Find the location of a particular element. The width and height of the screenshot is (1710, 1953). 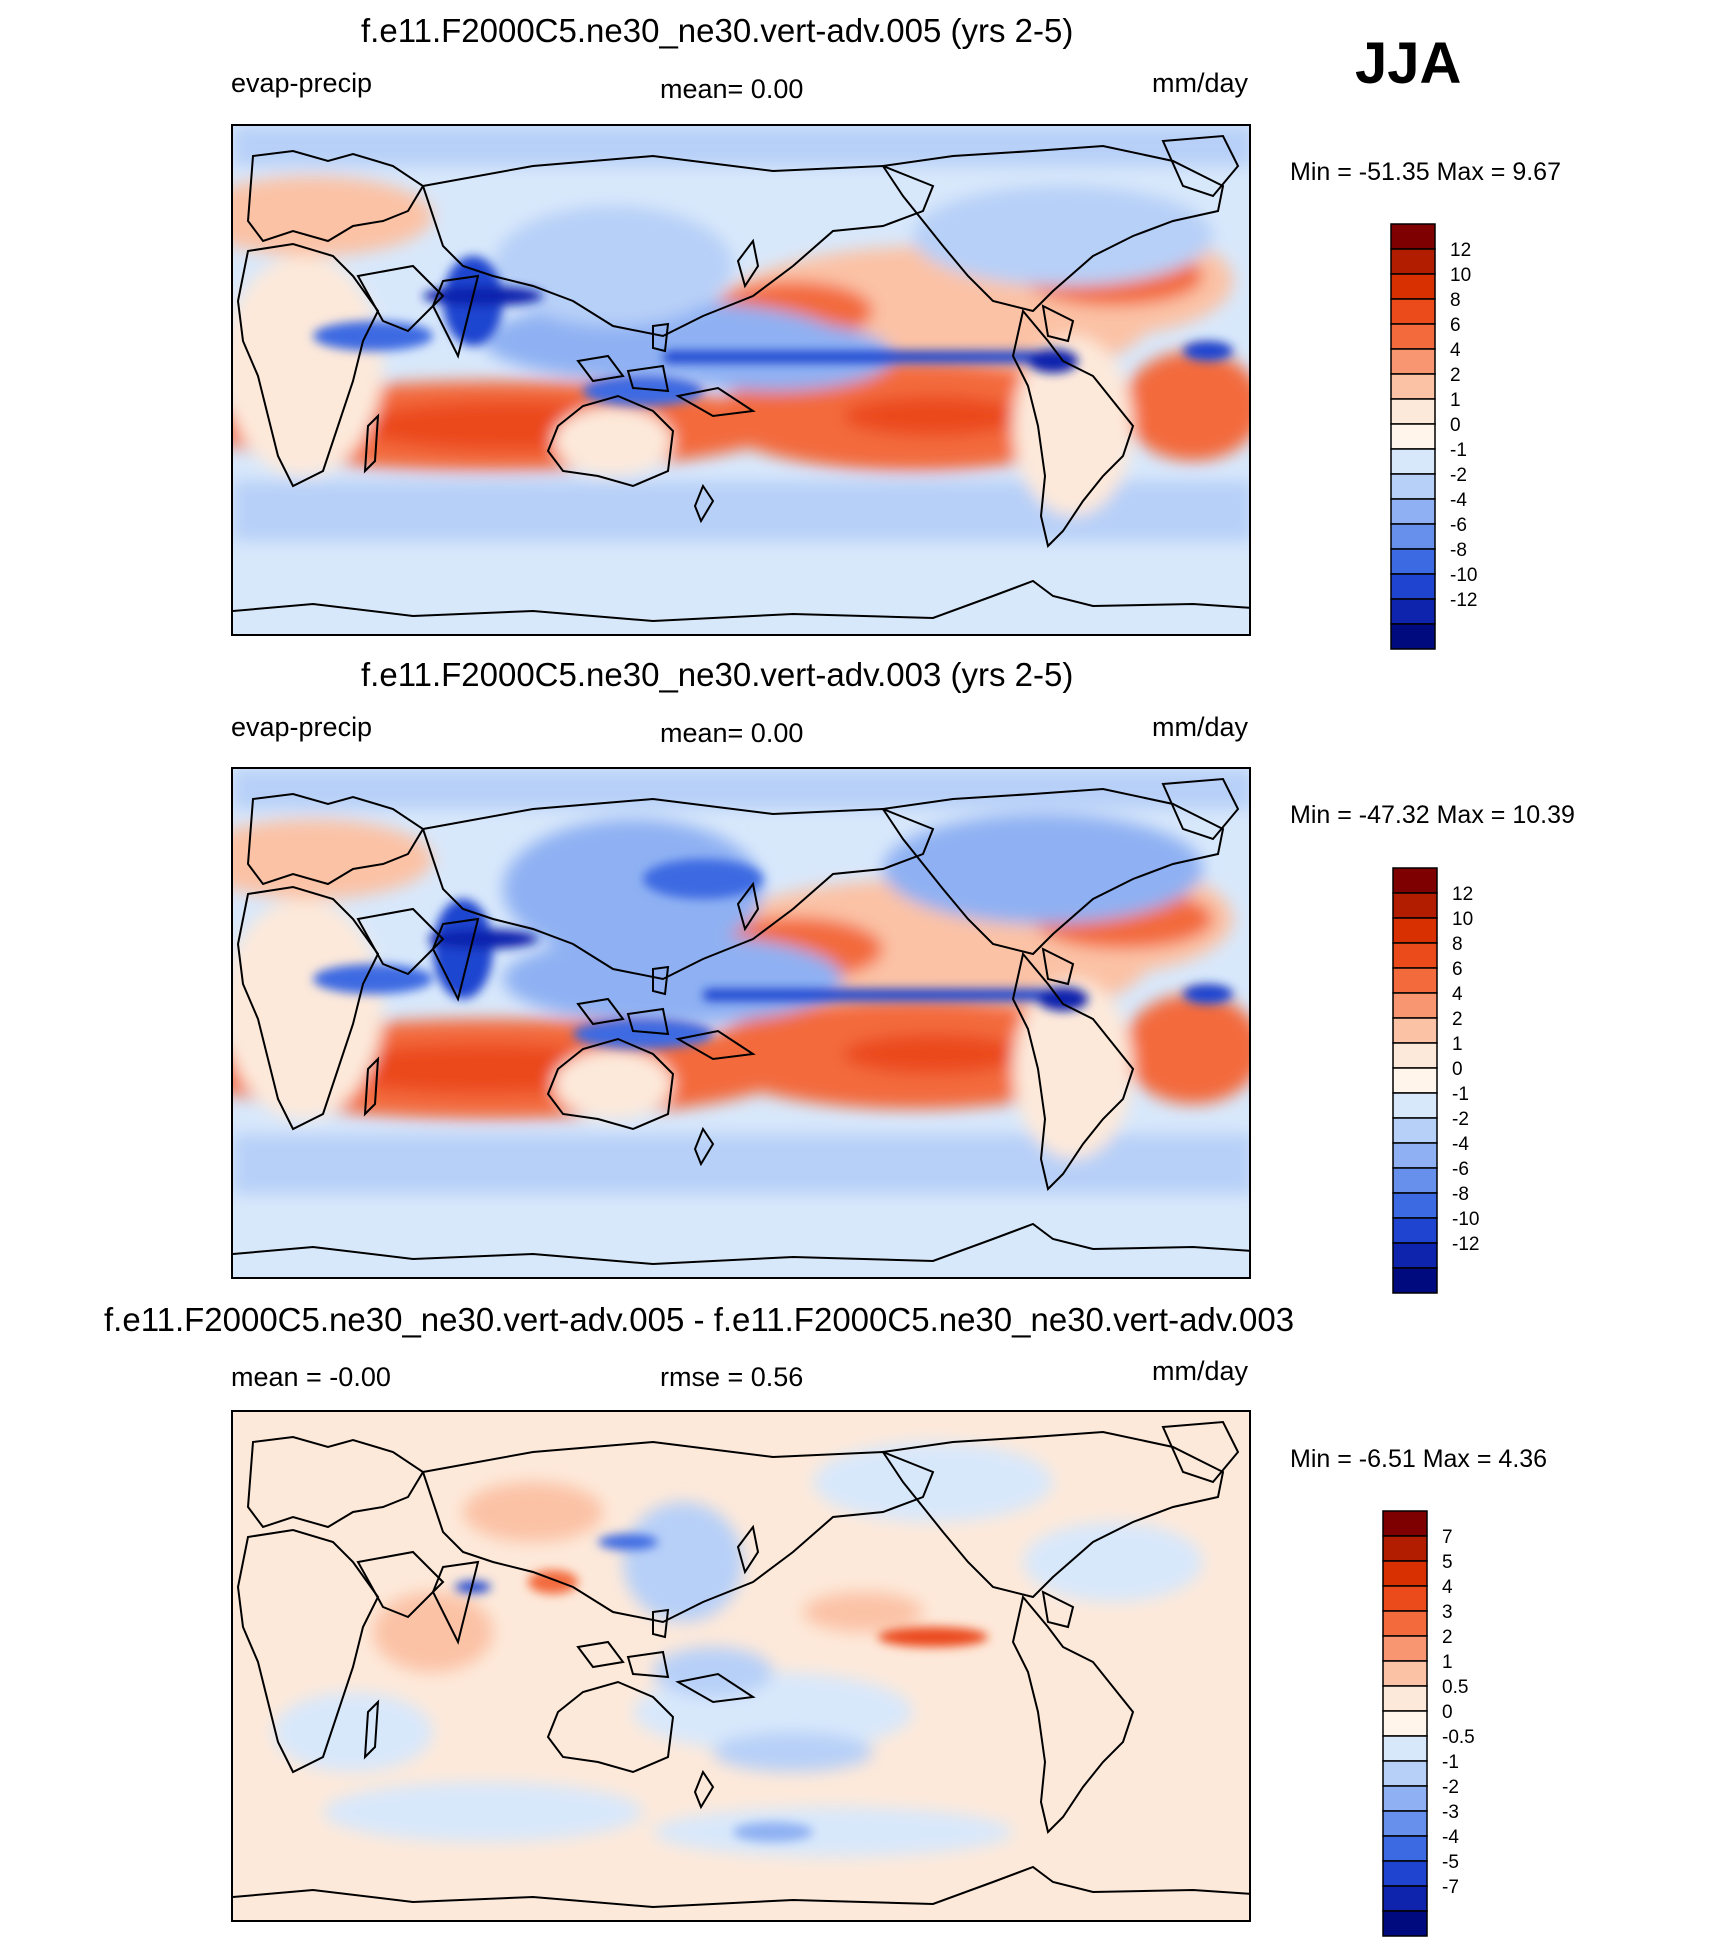

panel2-units-label: mm/day is located at coordinates (1200, 727).